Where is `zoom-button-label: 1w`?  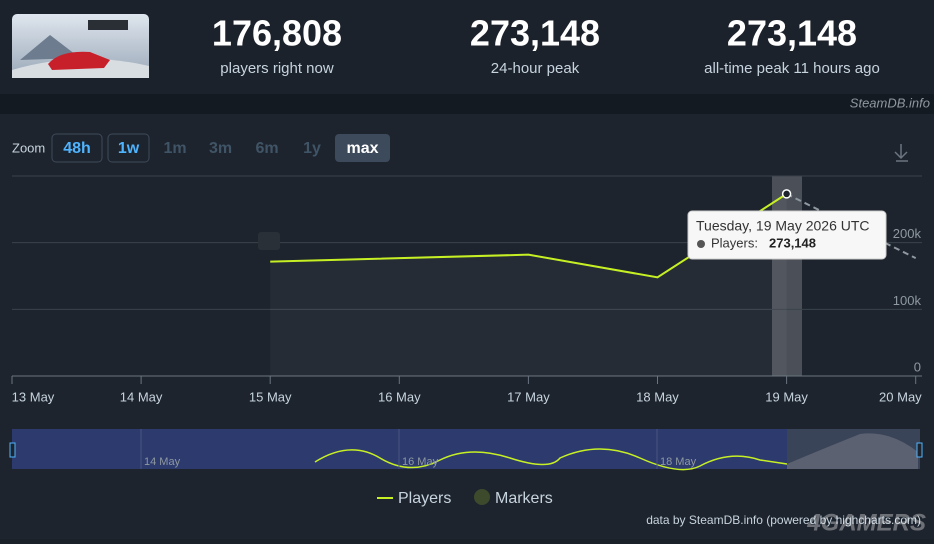 zoom-button-label: 1w is located at coordinates (129, 148).